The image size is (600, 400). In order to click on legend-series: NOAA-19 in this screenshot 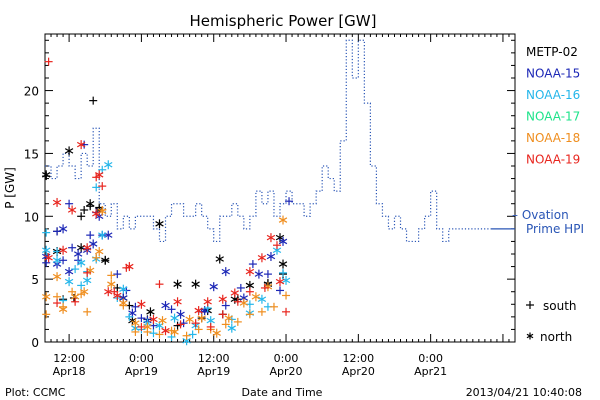, I will do `click(553, 160)`.